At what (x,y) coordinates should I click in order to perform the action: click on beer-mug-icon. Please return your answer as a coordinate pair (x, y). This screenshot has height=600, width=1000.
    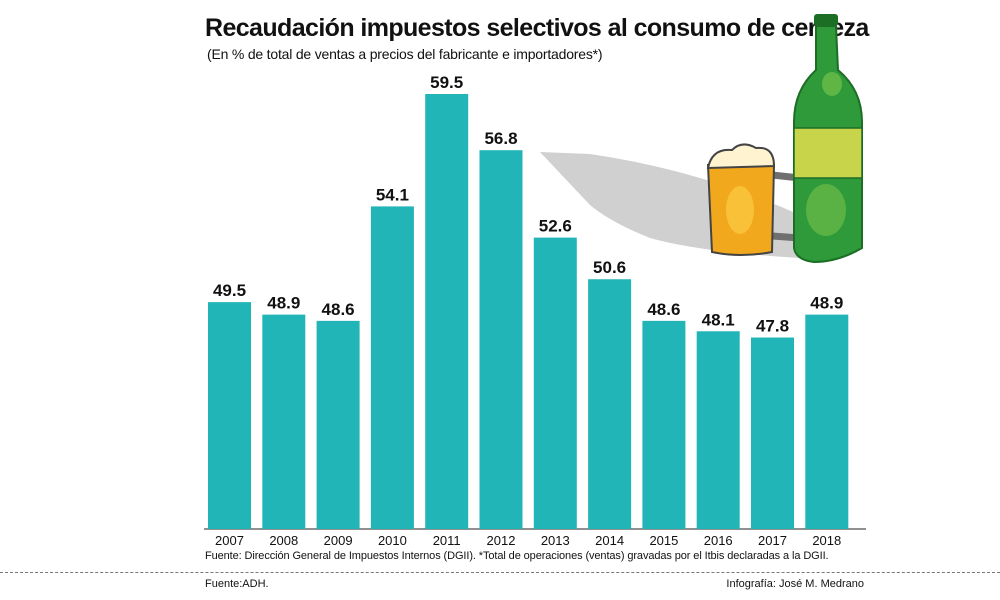
    Looking at the image, I should click on (755, 199).